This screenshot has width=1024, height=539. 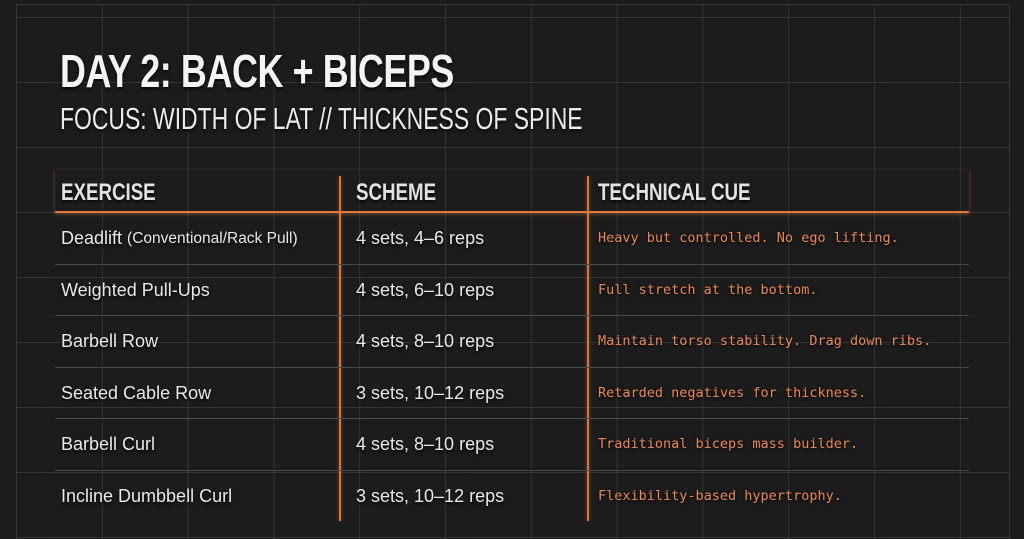 I want to click on scheme-cell: 4 sets, 4–6 reps, so click(x=420, y=238).